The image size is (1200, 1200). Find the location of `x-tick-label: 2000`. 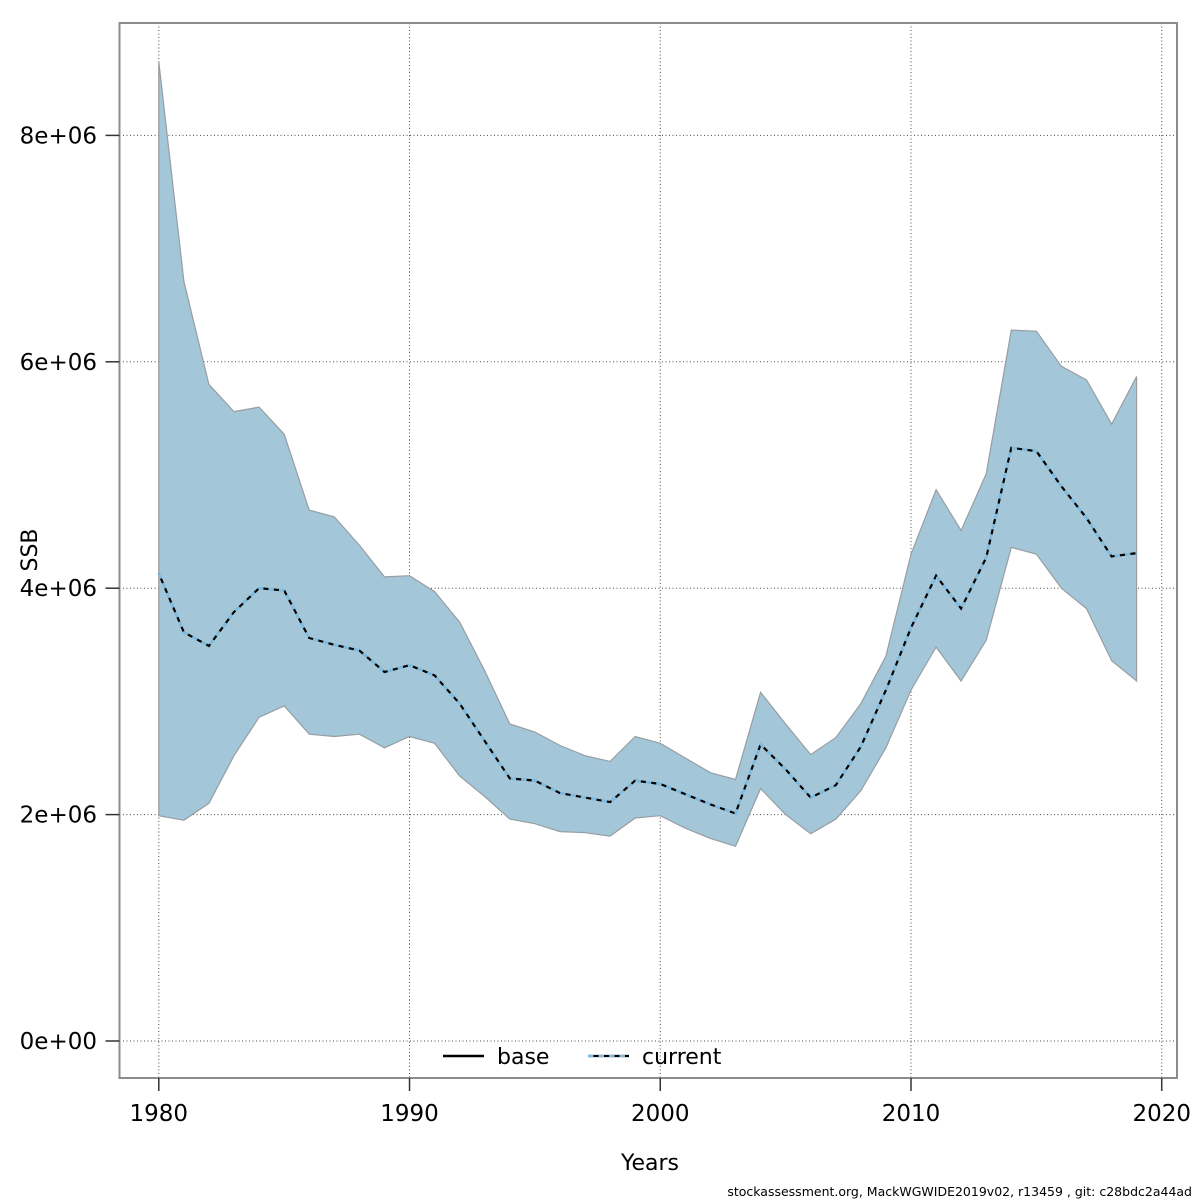

x-tick-label: 2000 is located at coordinates (660, 1114).